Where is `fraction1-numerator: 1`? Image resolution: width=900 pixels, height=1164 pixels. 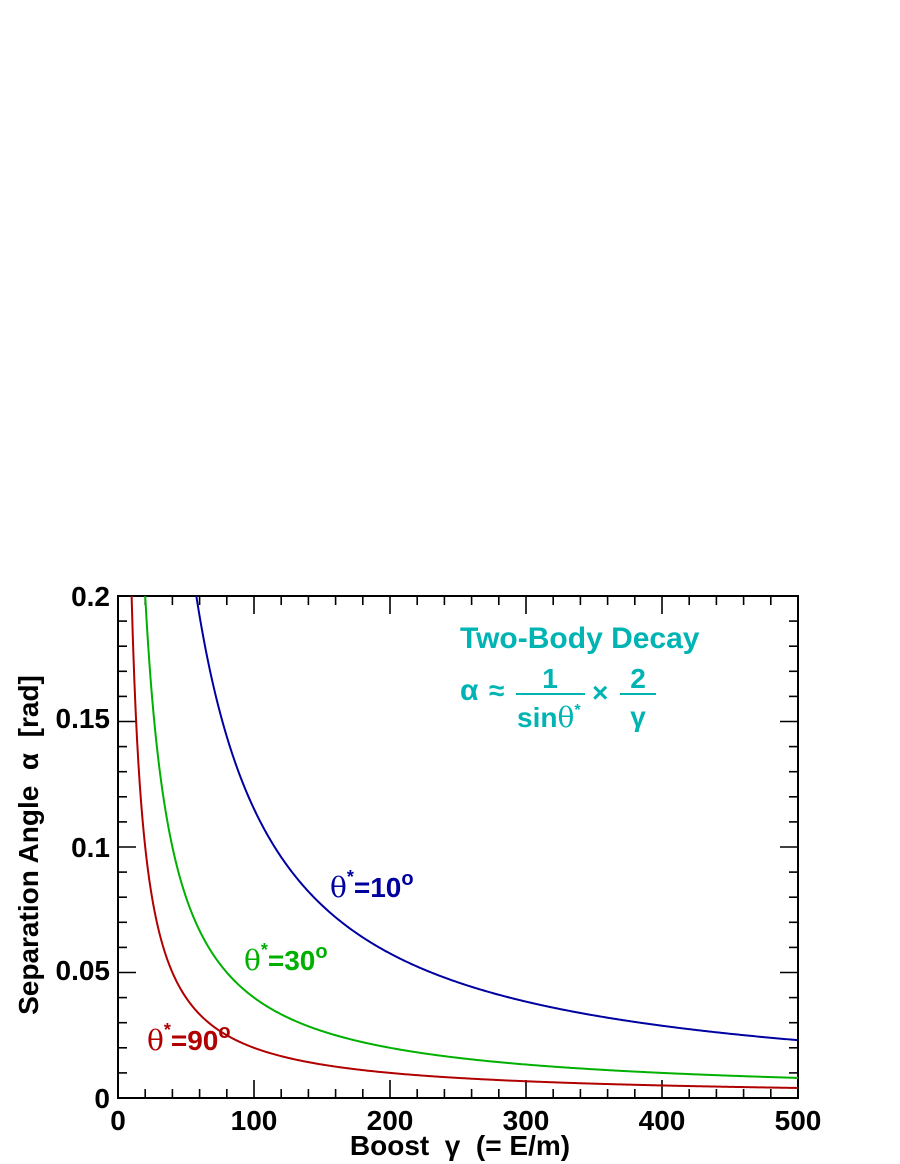
fraction1-numerator: 1 is located at coordinates (550, 678).